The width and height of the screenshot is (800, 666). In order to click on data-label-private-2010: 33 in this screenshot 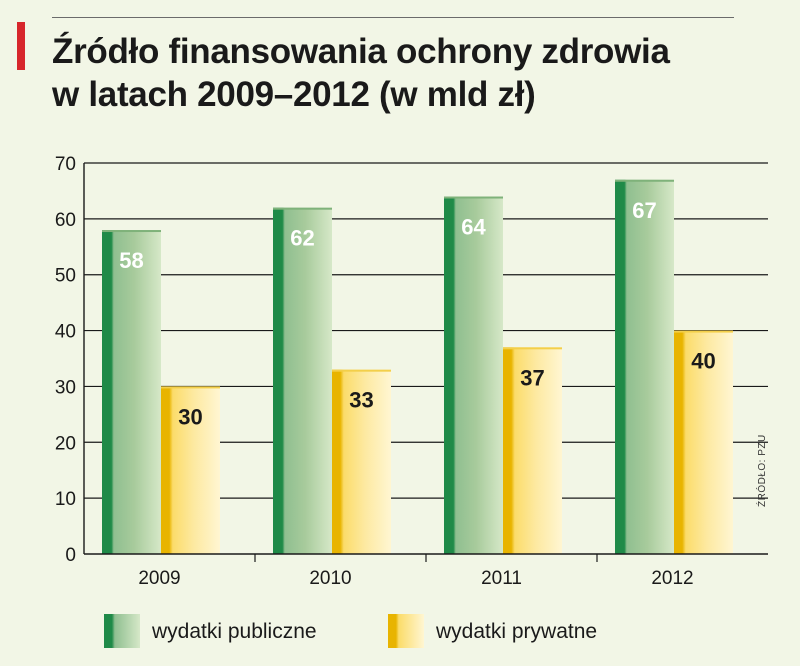, I will do `click(361, 400)`.